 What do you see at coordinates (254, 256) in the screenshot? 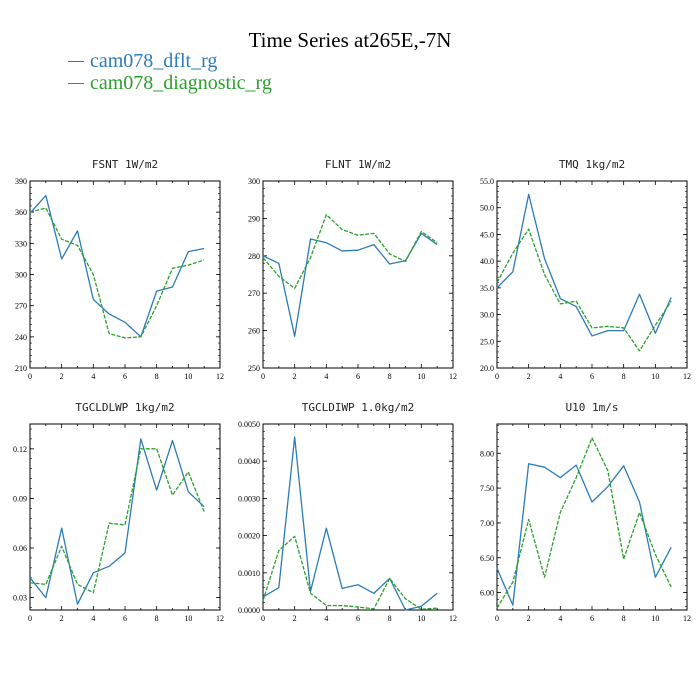
I see `y-tick-label: 280` at bounding box center [254, 256].